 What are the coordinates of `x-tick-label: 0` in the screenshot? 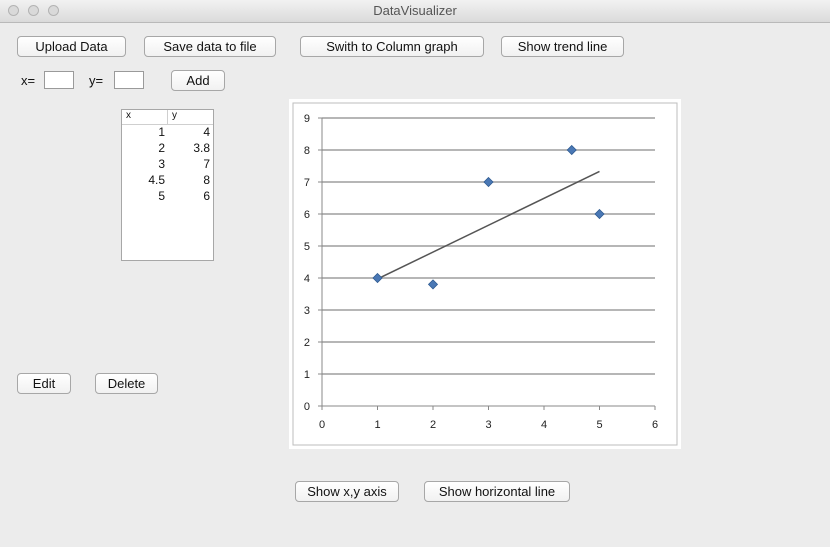 It's located at (322, 425).